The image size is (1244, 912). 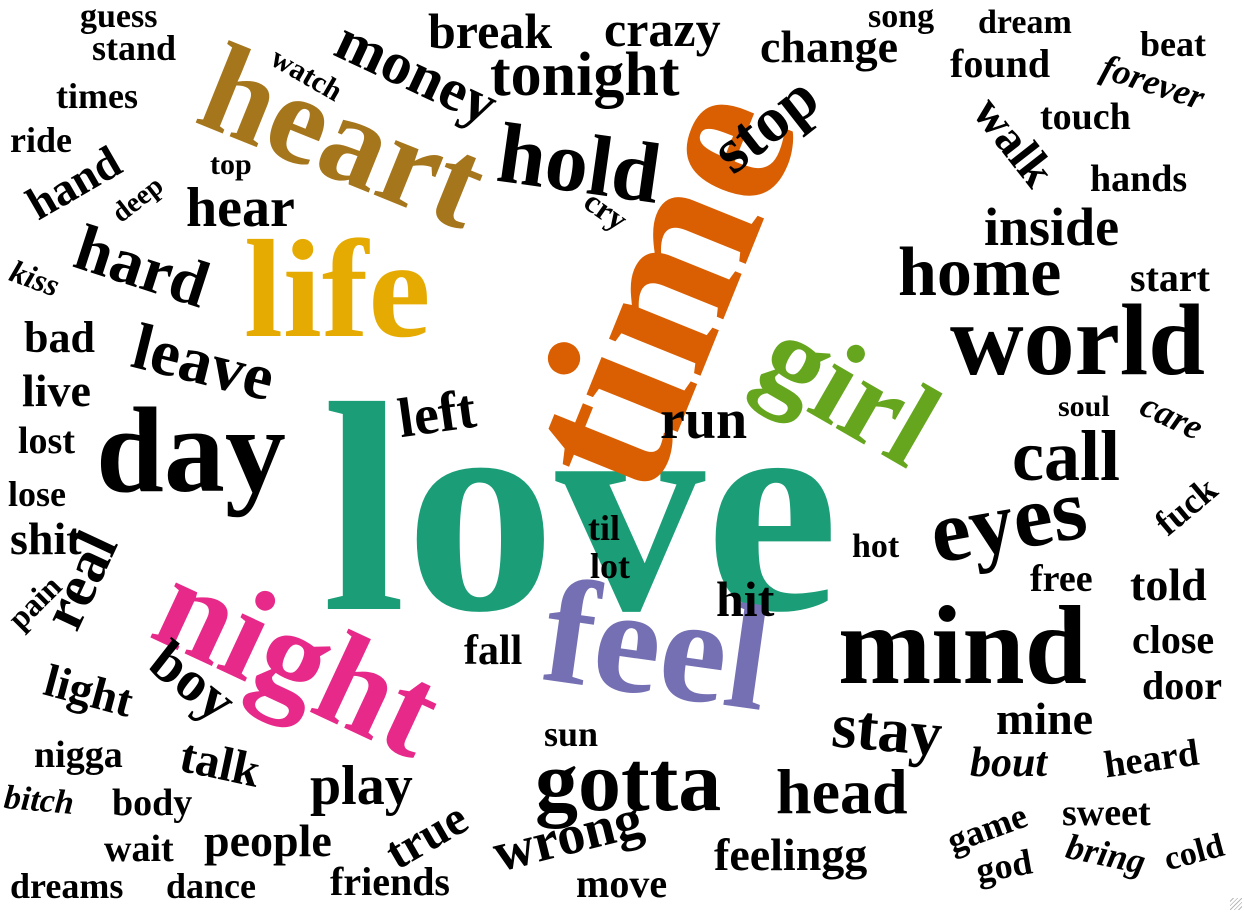 I want to click on word-bout: bout, so click(x=1009, y=763).